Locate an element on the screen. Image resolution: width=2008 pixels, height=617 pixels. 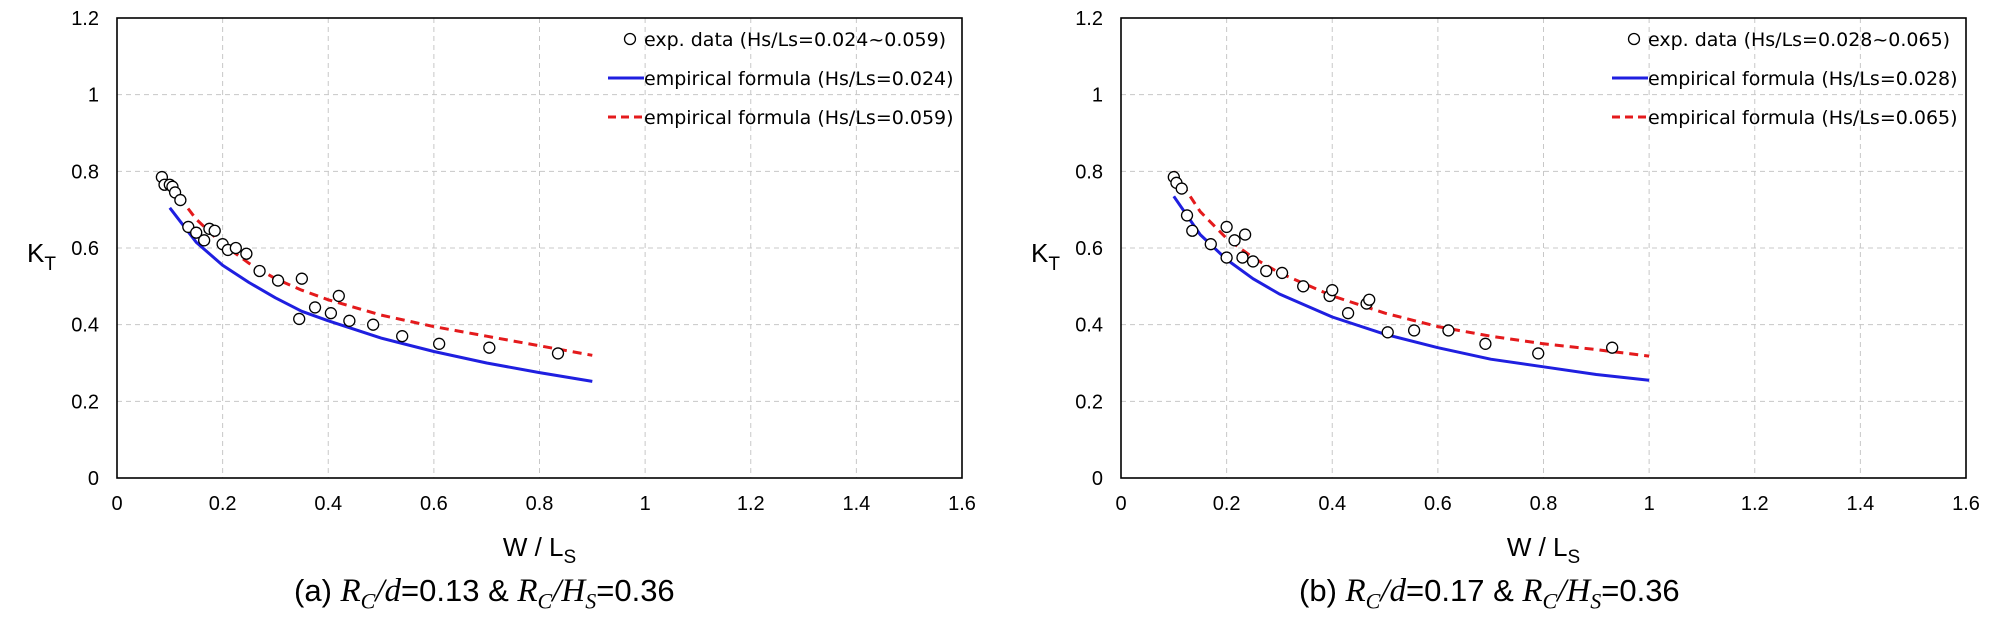
chart-b-ytick-label: 0.2 is located at coordinates (1089, 402).